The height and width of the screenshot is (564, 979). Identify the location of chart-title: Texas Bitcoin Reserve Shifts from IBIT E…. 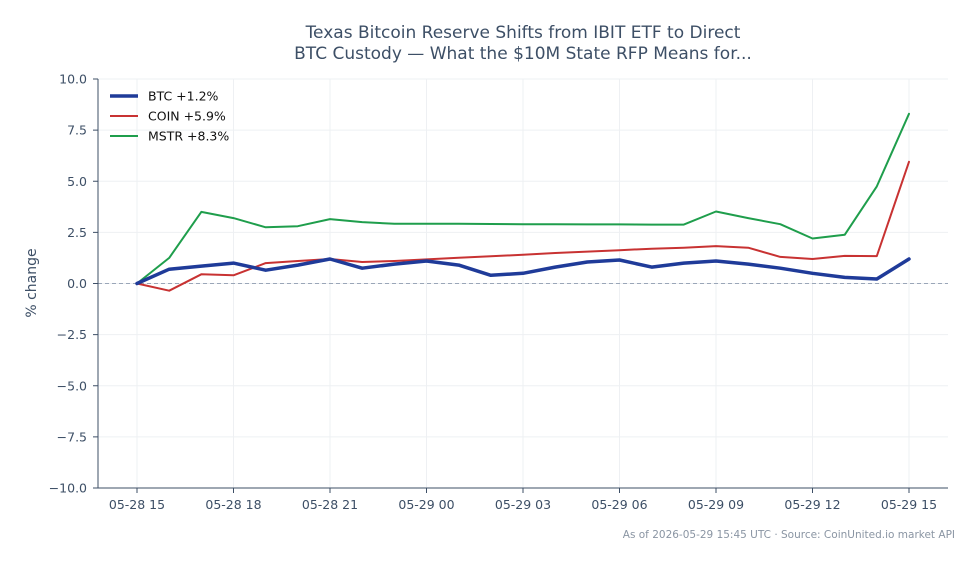
(523, 43).